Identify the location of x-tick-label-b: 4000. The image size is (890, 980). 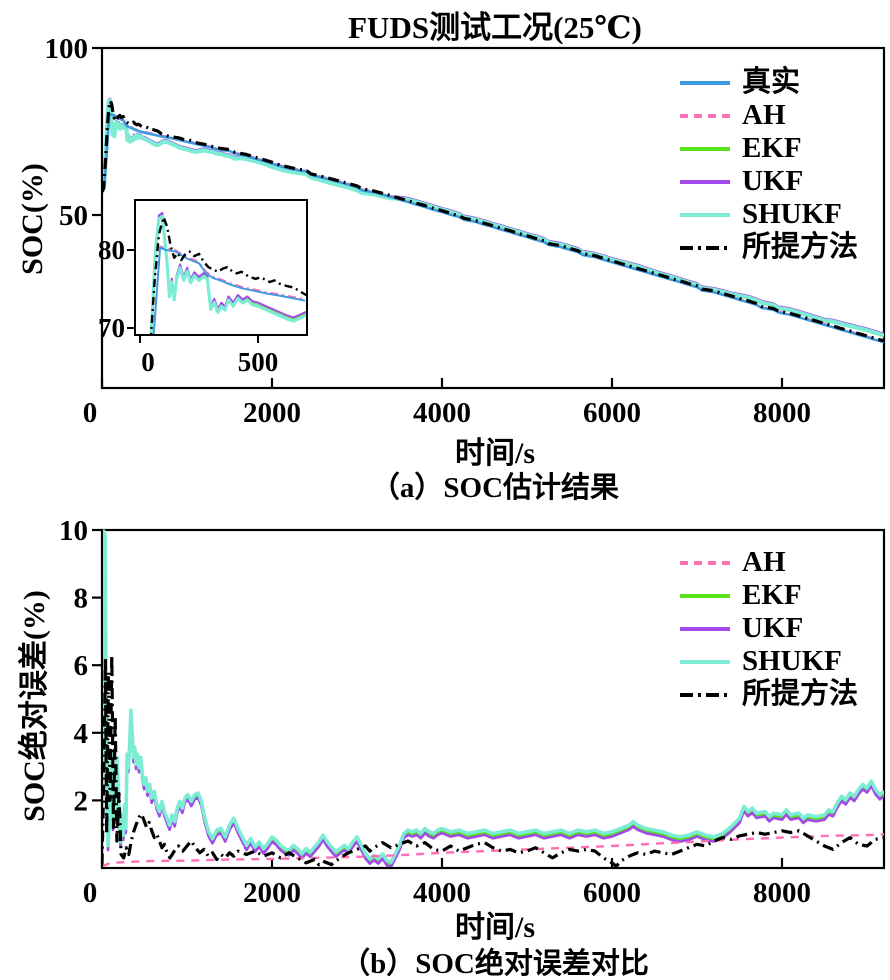
(442, 893).